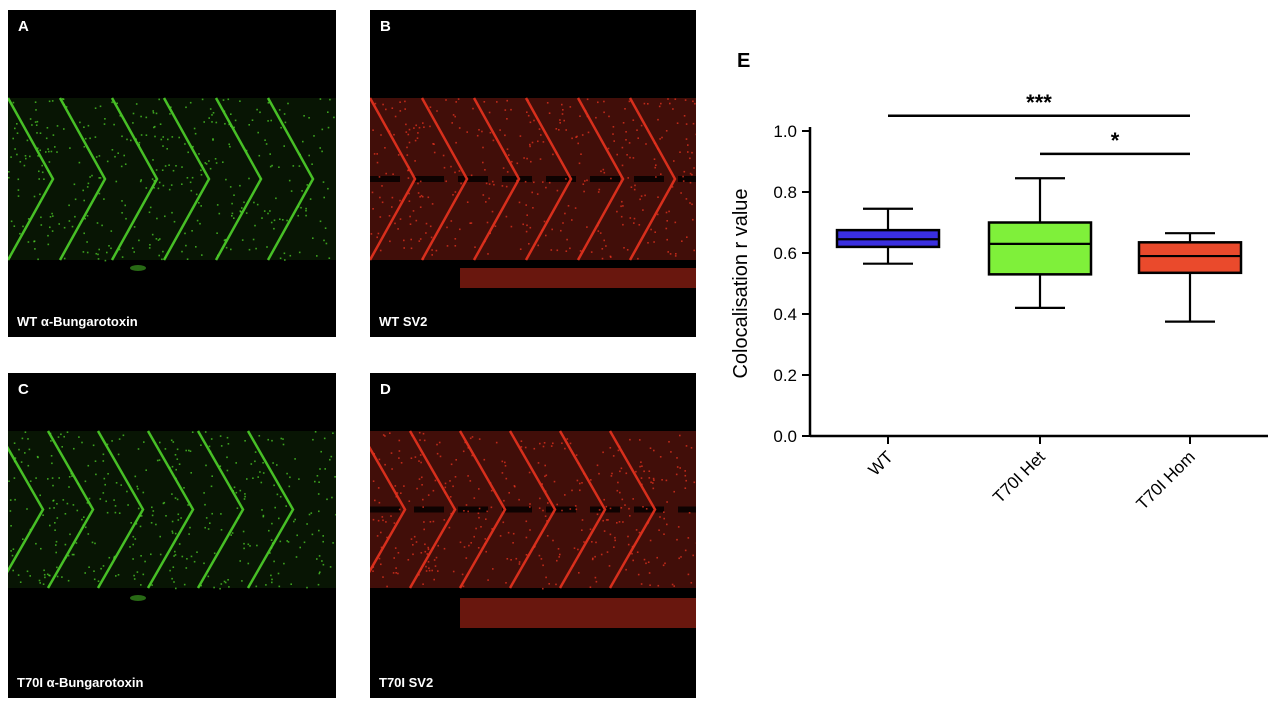 The width and height of the screenshot is (1280, 710). Describe the element at coordinates (881, 463) in the screenshot. I see `x-tick-label: WT` at that location.